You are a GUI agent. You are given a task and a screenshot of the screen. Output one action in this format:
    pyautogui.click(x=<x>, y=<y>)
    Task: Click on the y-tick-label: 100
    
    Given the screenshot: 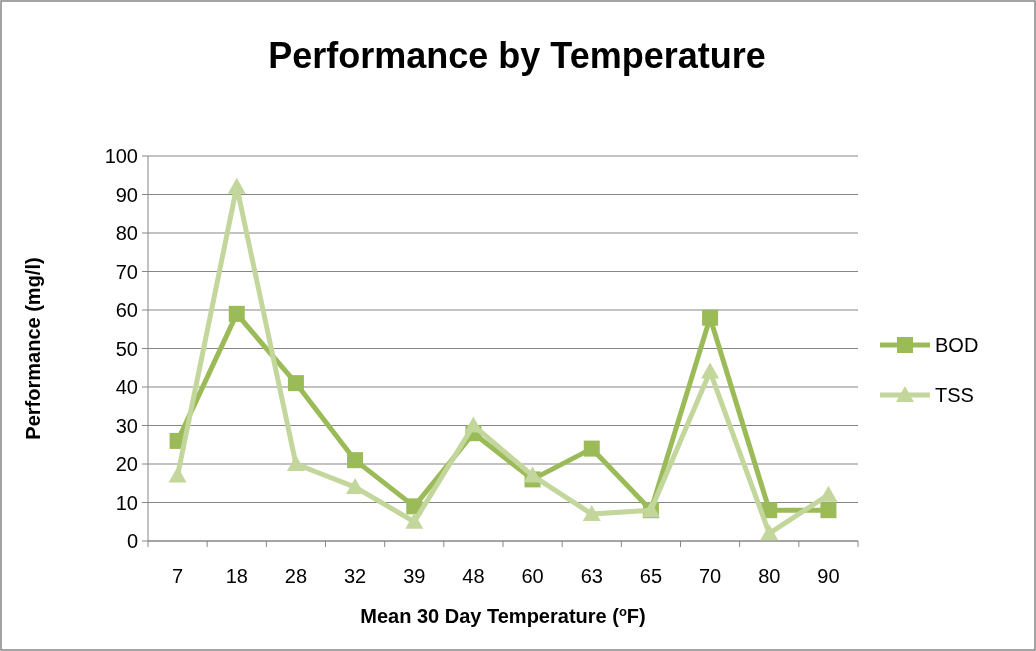 What is the action you would take?
    pyautogui.click(x=121, y=156)
    